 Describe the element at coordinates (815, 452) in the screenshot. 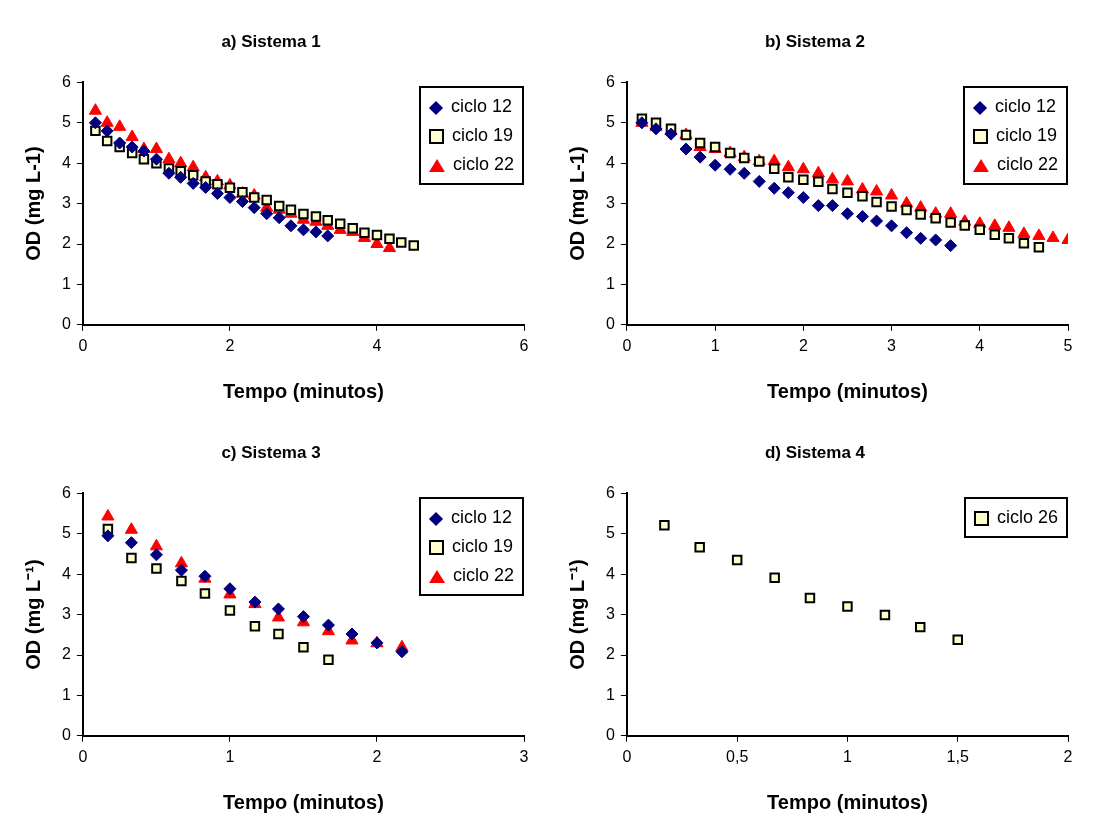

I see `chart-title: d) Sistema 4` at that location.